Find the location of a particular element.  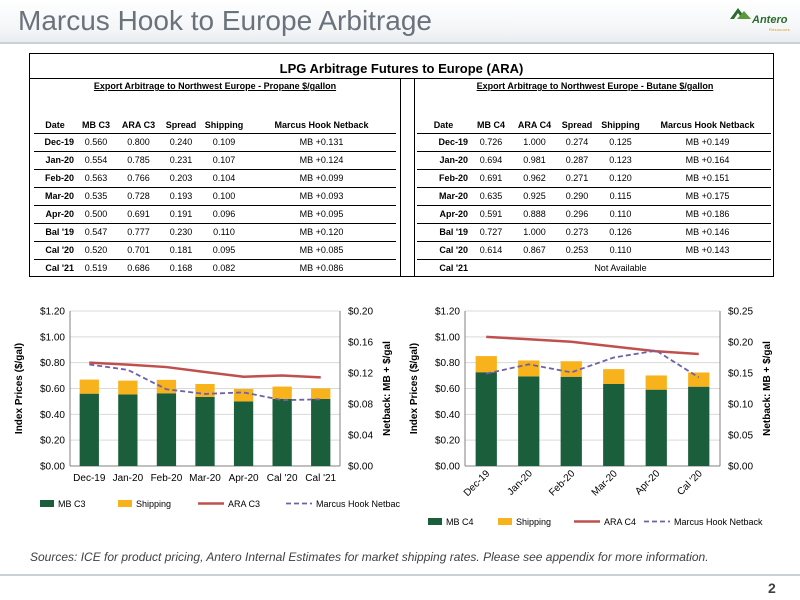

table-row: Feb-20 0.563 0.766 0.203 0.104 MB +0.099 is located at coordinates (215, 178).